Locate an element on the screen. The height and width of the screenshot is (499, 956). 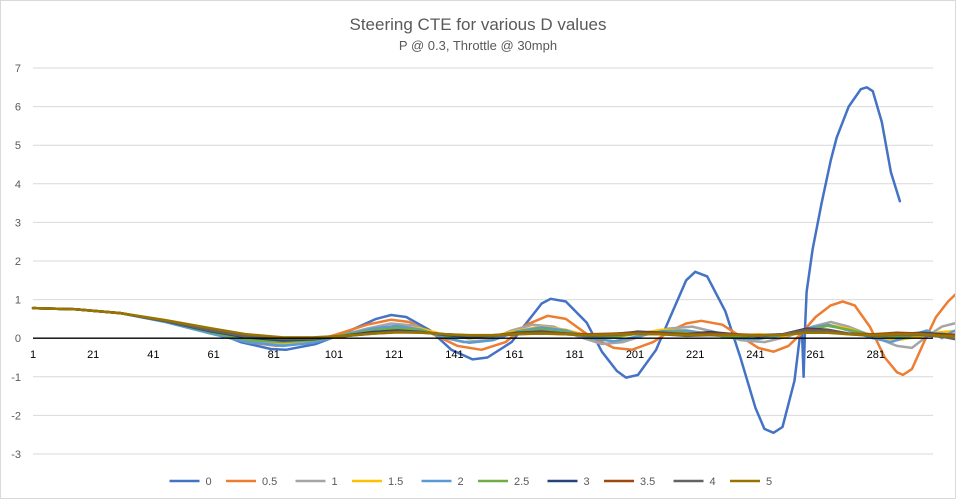
legend-label: 0 is located at coordinates (209, 482).